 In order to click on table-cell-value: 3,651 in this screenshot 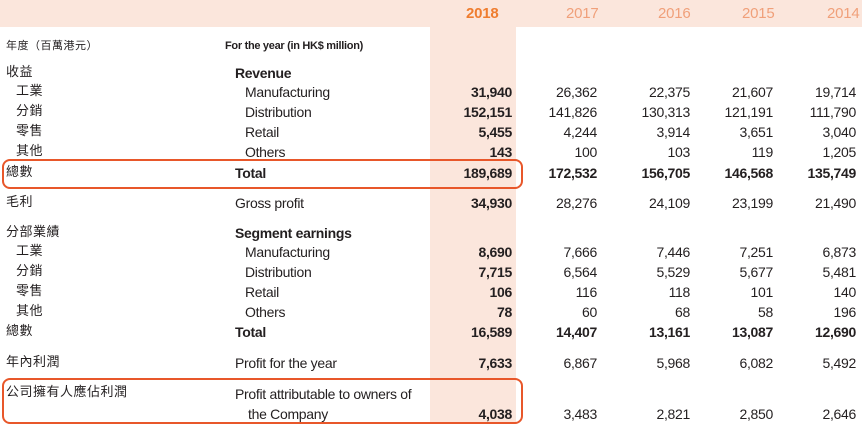, I will do `click(756, 132)`.